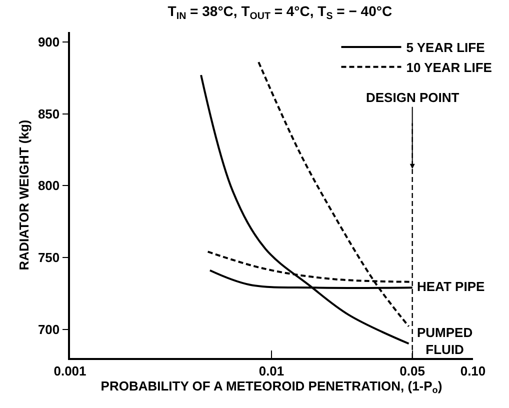  What do you see at coordinates (280, 12) in the screenshot?
I see `chart-title: T$_{IN}$ = 38°C, T$_{OUT}$ = 4°C, T$_{S}$ = − 40°C` at bounding box center [280, 12].